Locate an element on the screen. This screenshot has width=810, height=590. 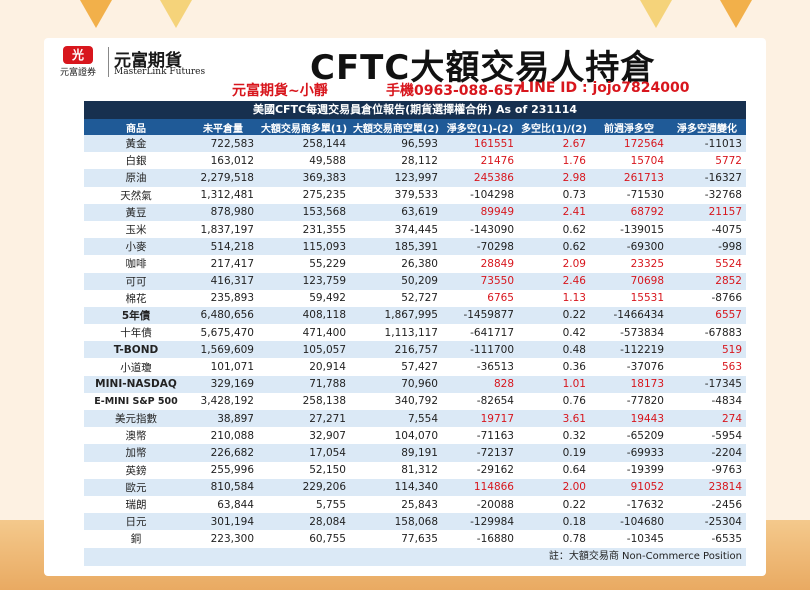
cell-name: 可可 is located at coordinates (136, 281).